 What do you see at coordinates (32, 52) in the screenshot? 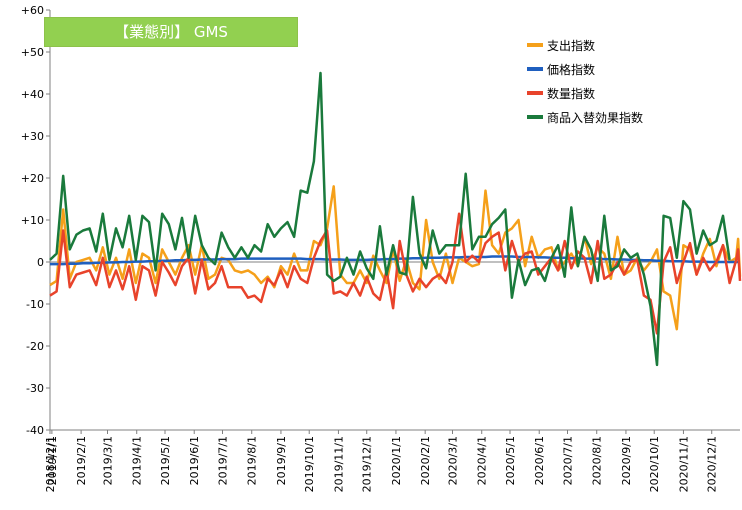
I see `y-tick-label: +50` at bounding box center [32, 52].